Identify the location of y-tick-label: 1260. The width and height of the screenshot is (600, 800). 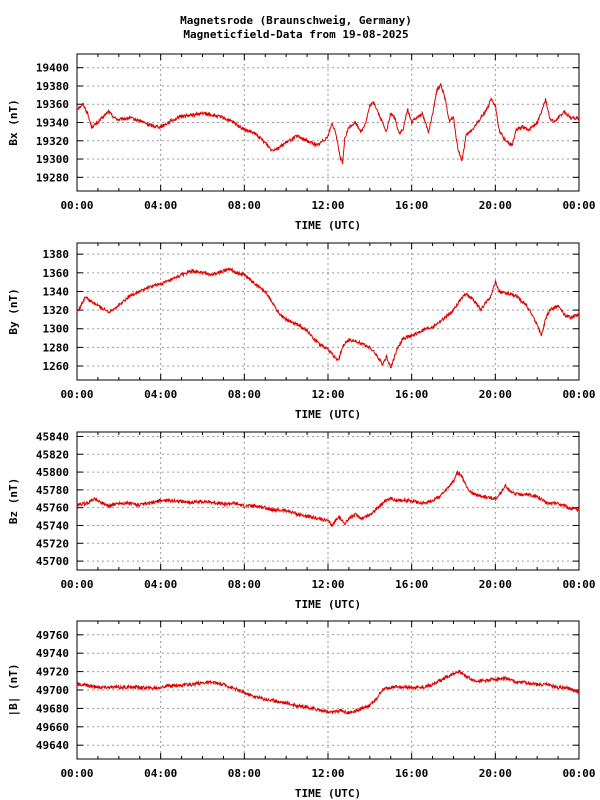
(56, 366).